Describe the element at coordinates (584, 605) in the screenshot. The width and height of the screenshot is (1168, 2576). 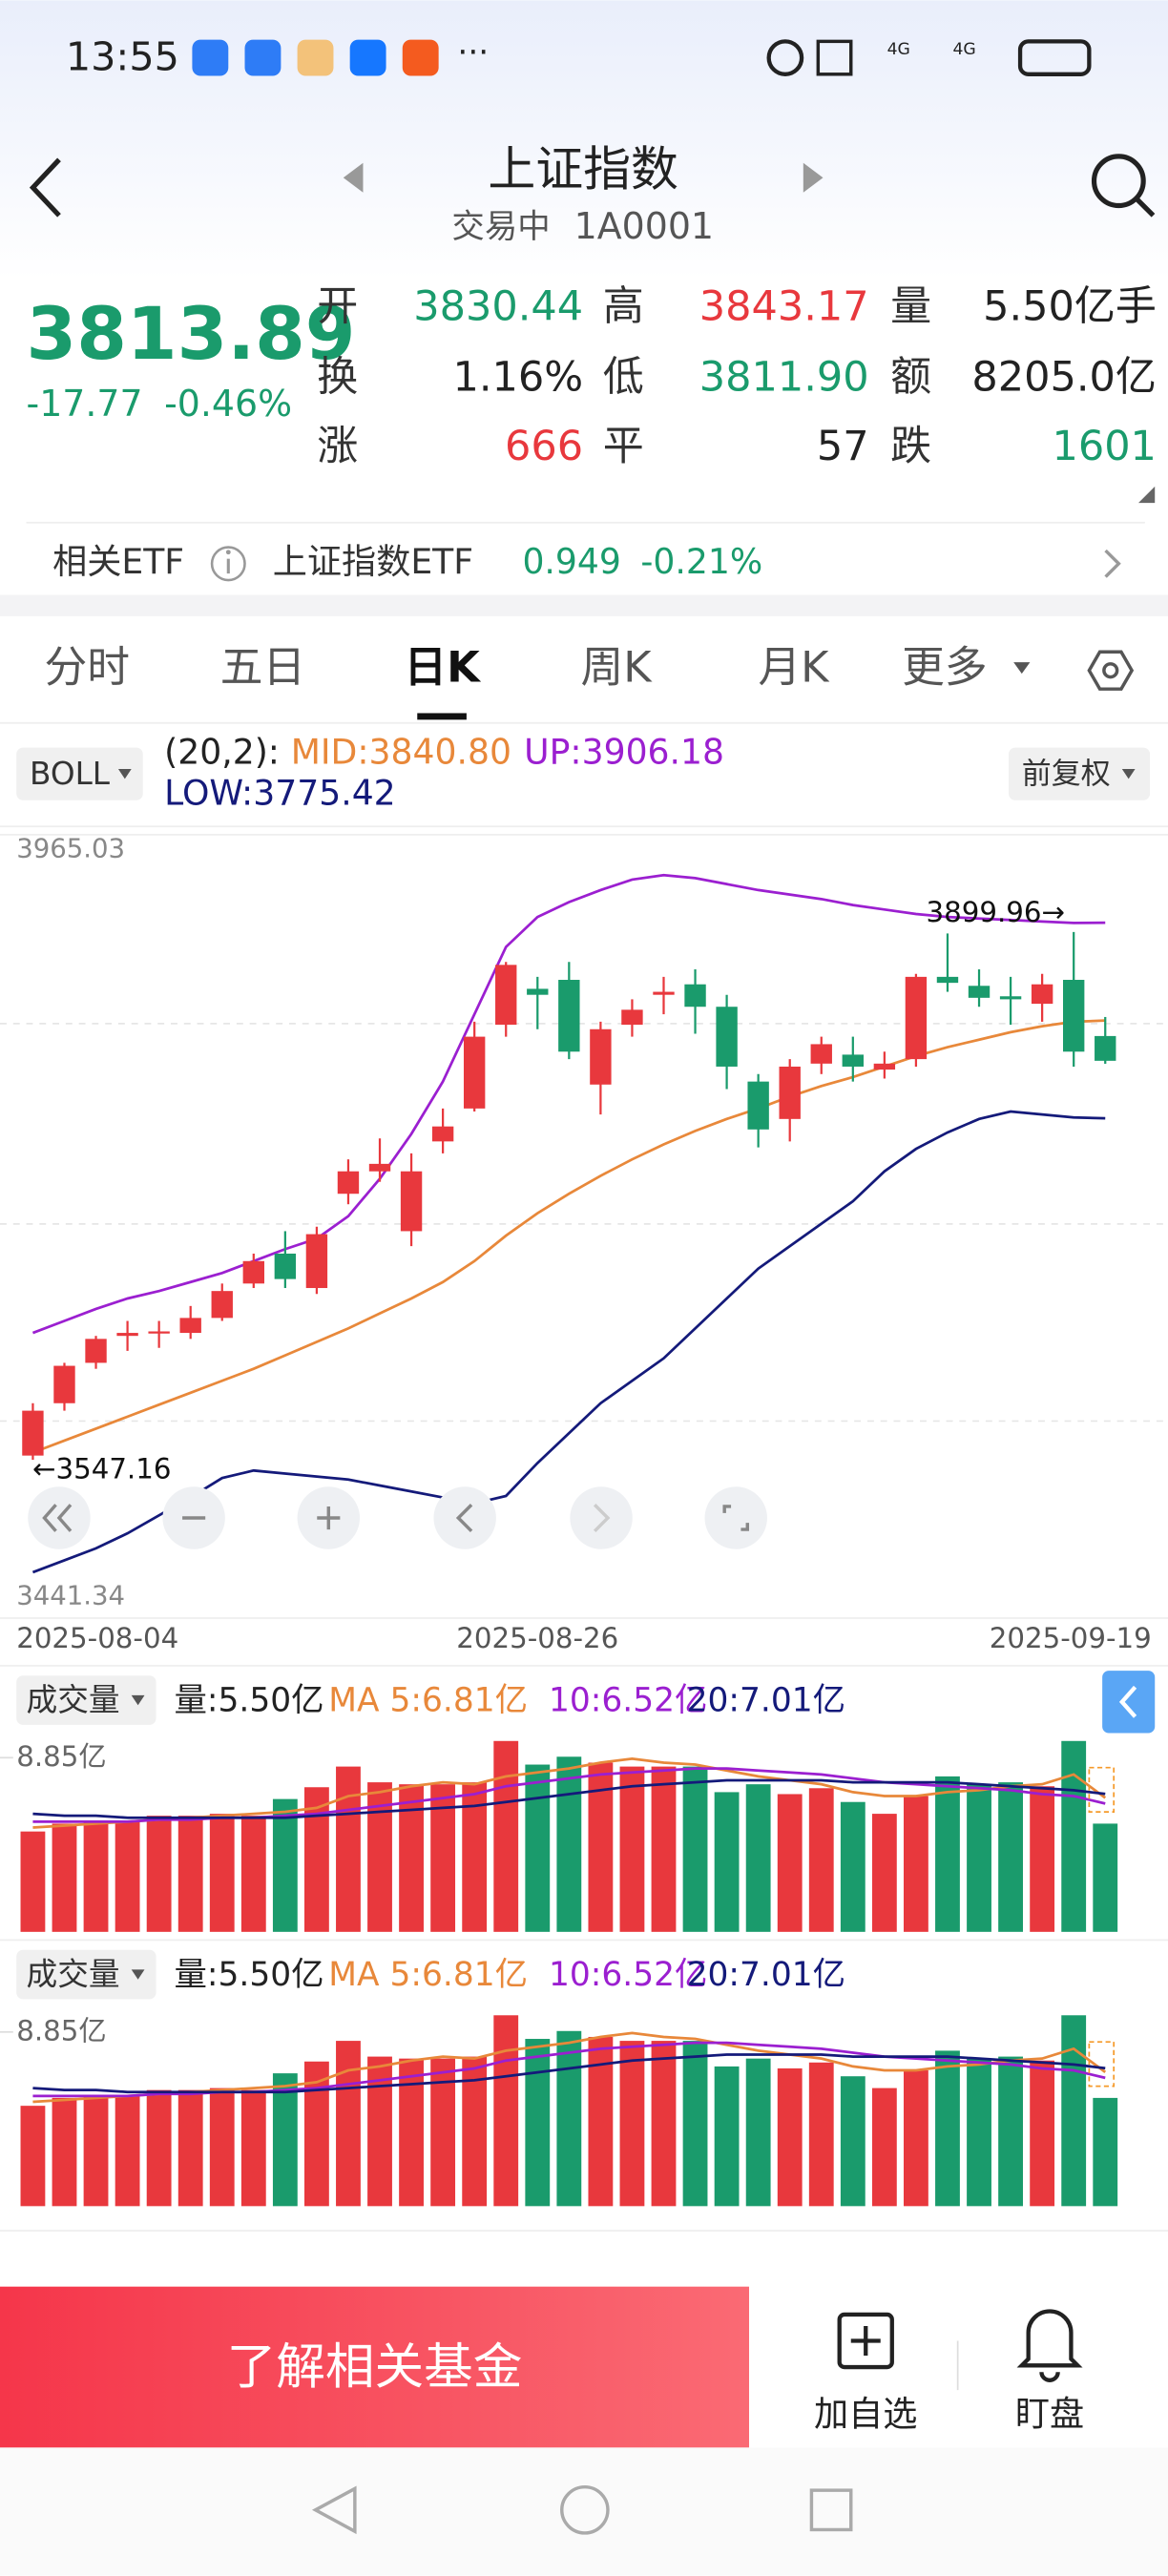
I see `section-gap` at that location.